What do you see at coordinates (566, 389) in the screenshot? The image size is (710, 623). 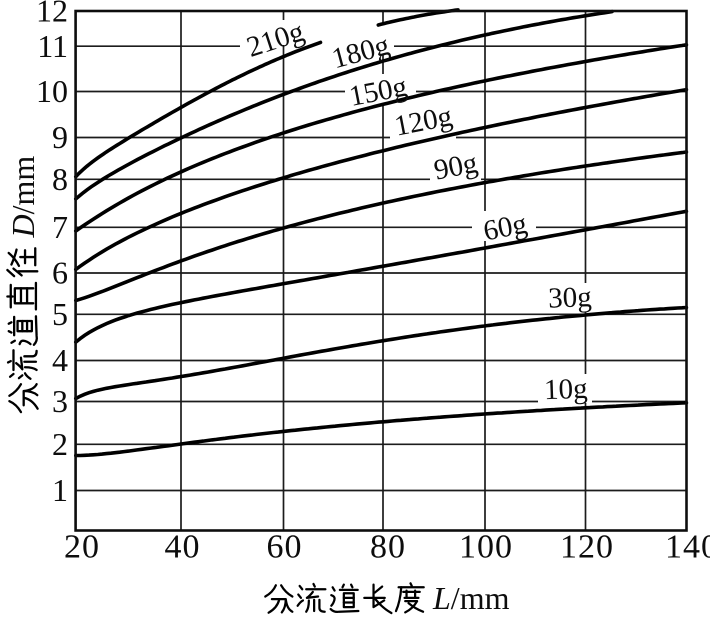 I see `svg-text: 10g` at bounding box center [566, 389].